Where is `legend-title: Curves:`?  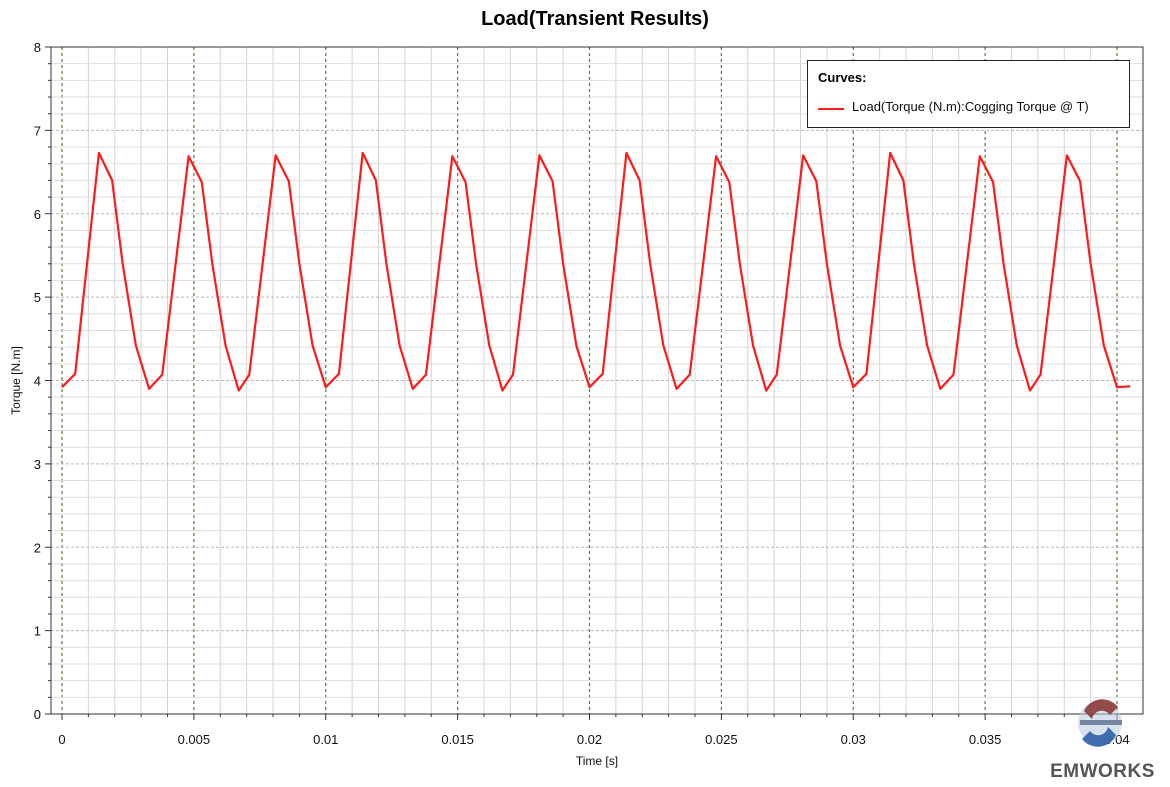
legend-title: Curves: is located at coordinates (842, 77).